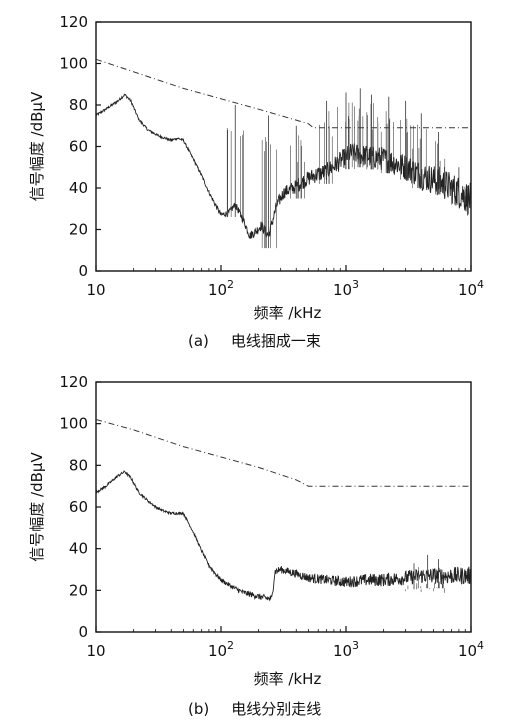  What do you see at coordinates (254, 709) in the screenshot?
I see `chart-caption: (b) 电线分别走线` at bounding box center [254, 709].